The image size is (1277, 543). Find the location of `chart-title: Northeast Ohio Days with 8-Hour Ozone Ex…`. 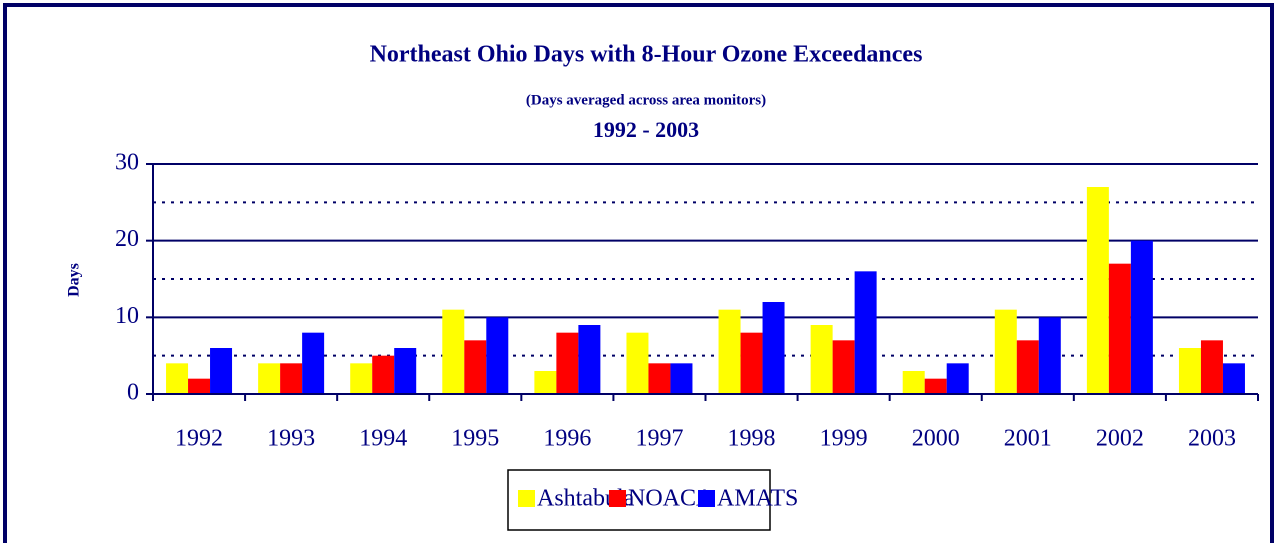

chart-title: Northeast Ohio Days with 8-Hour Ozone Ex… is located at coordinates (646, 55).